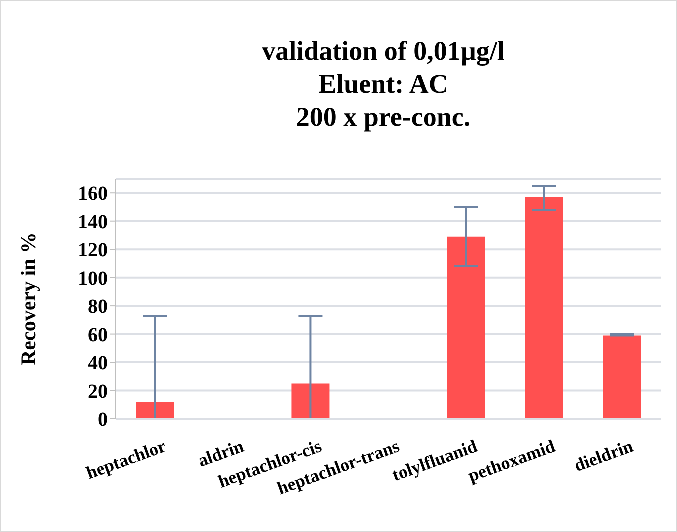  Describe the element at coordinates (93, 194) in the screenshot. I see `y-tick-label: 160` at that location.